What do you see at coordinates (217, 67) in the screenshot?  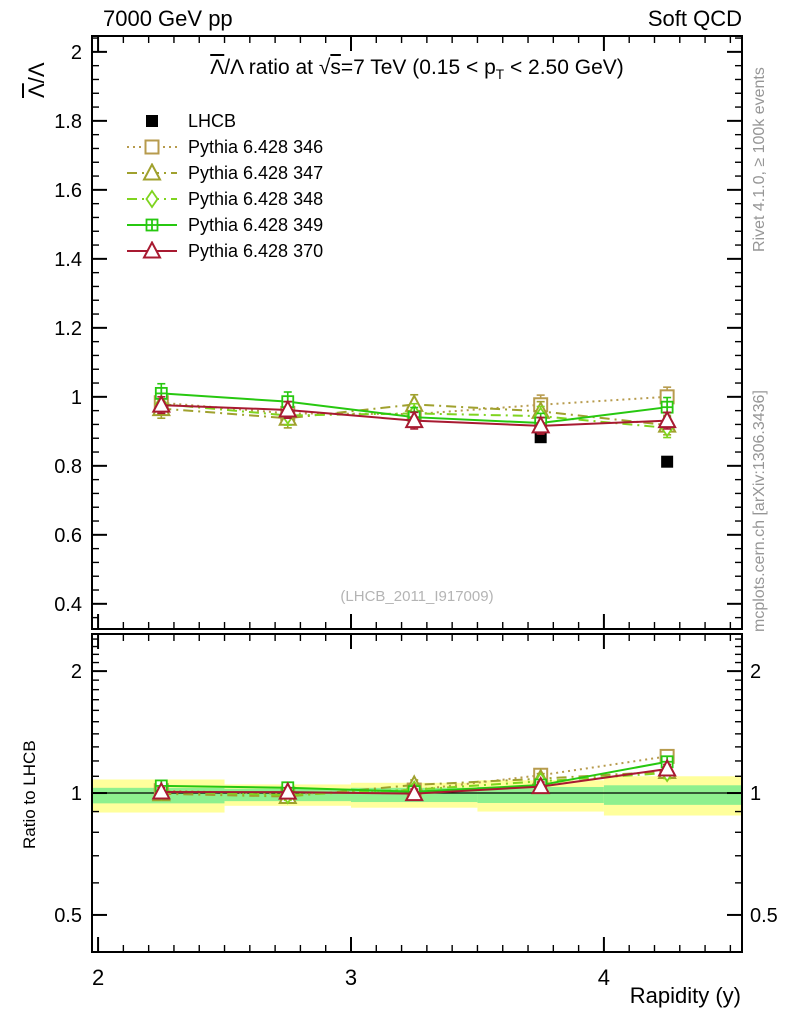 I see `title-lambda-bar: Λ` at bounding box center [217, 67].